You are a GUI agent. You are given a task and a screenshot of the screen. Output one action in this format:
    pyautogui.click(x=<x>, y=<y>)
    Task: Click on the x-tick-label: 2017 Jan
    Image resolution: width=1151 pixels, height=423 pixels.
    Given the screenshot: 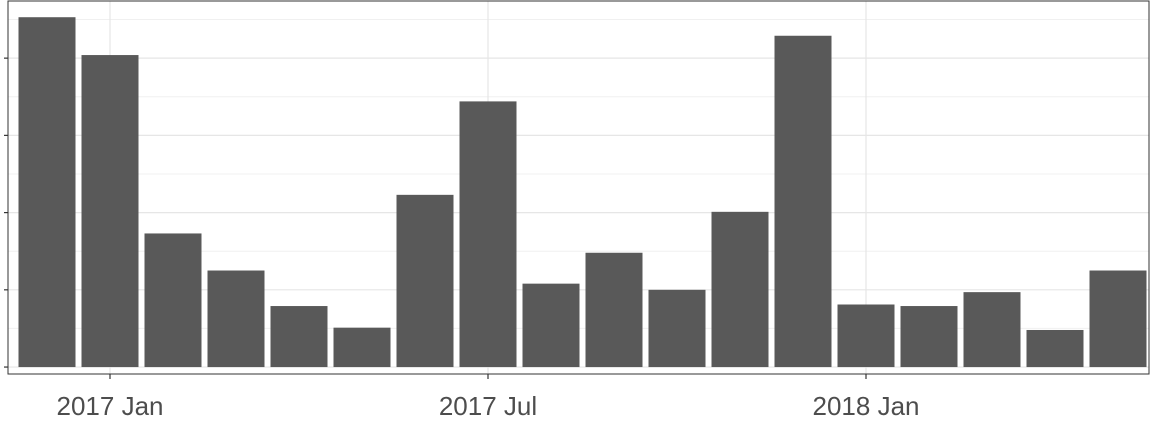 What is the action you would take?
    pyautogui.click(x=110, y=406)
    